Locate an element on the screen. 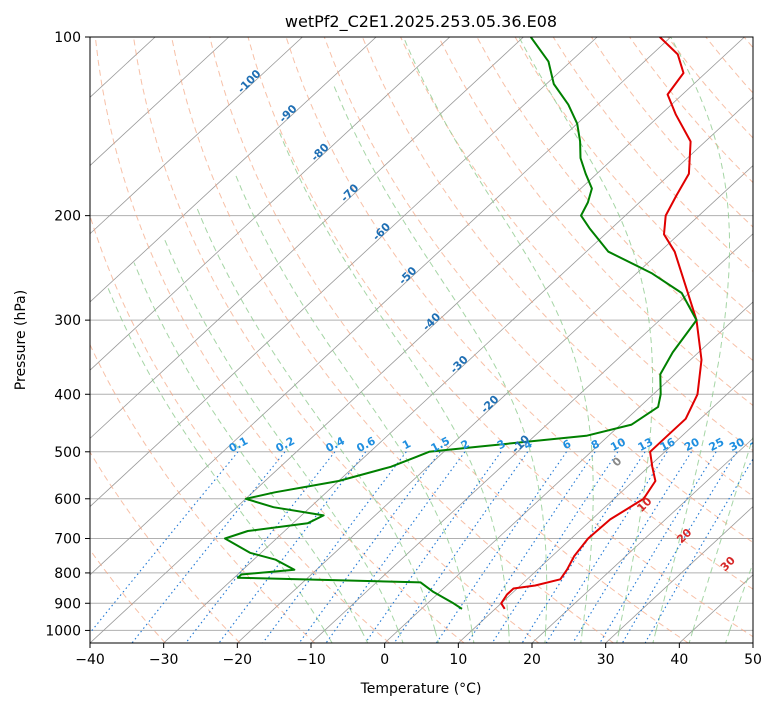 The height and width of the screenshot is (708, 775). mixing-ratio-label: 1 is located at coordinates (406, 444).